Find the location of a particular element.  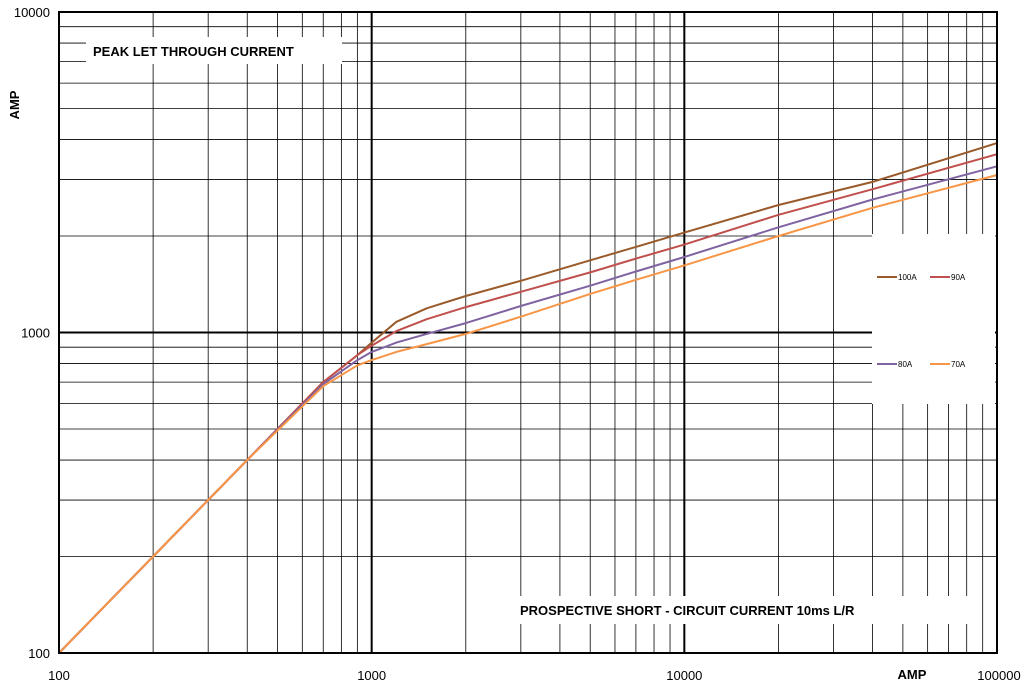

legend-box is located at coordinates (933, 319).